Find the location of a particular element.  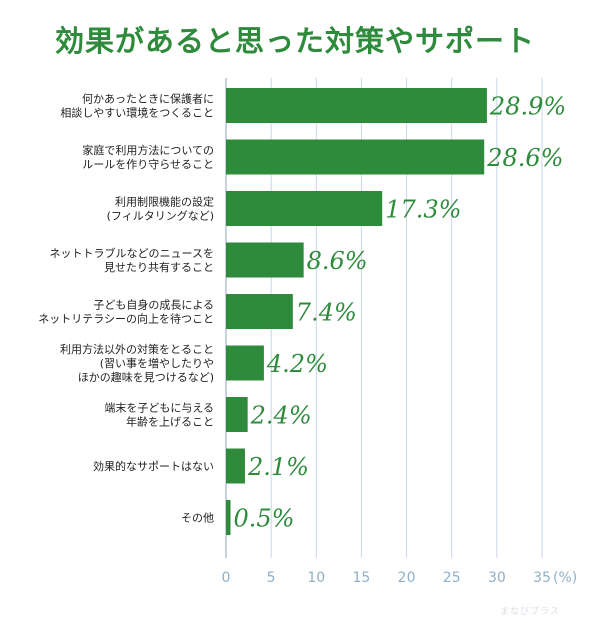

x-tick-label-30: 30 is located at coordinates (497, 578).